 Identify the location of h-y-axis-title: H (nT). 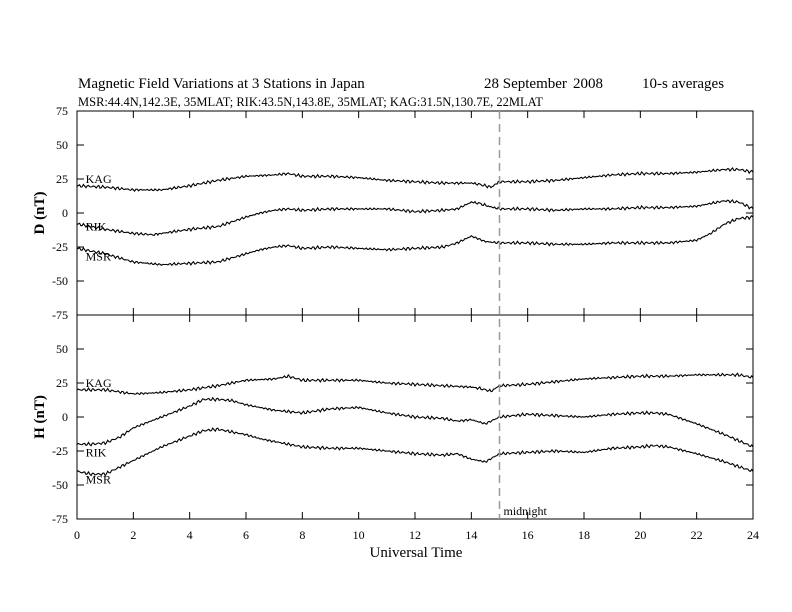
(40, 417).